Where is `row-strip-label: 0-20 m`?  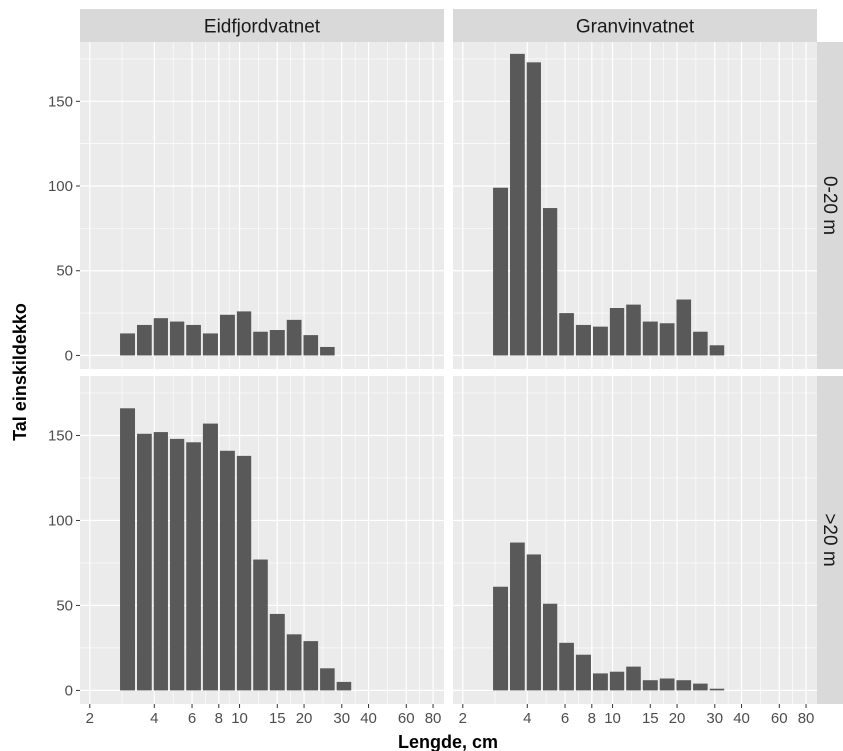 row-strip-label: 0-20 m is located at coordinates (829, 205).